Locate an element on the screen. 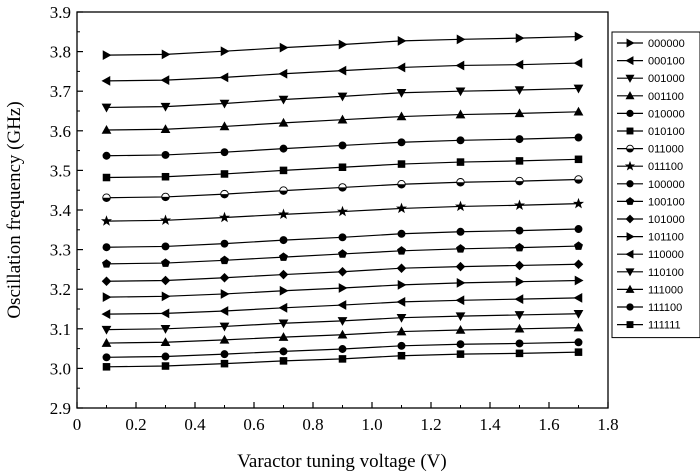 This screenshot has height=474, width=700. data-point-011000-3-fill is located at coordinates (283, 192).